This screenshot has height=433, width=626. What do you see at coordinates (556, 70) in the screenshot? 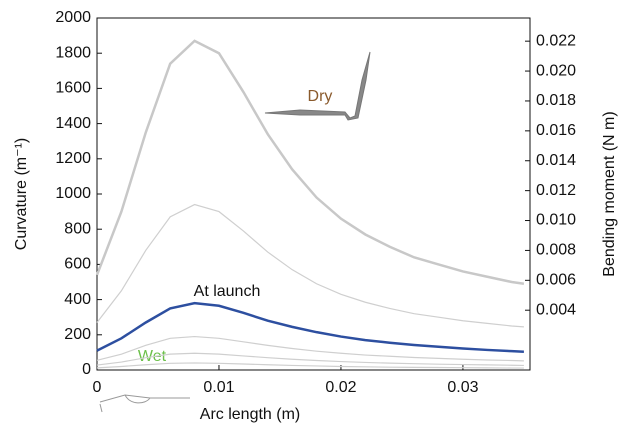
I see `y2-tick-label: 0.020` at bounding box center [556, 70].